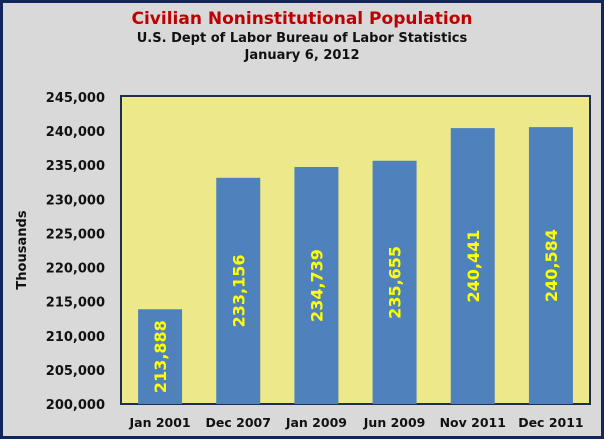 This screenshot has width=604, height=439. Describe the element at coordinates (75, 98) in the screenshot. I see `y-tick-label: 245,000` at that location.